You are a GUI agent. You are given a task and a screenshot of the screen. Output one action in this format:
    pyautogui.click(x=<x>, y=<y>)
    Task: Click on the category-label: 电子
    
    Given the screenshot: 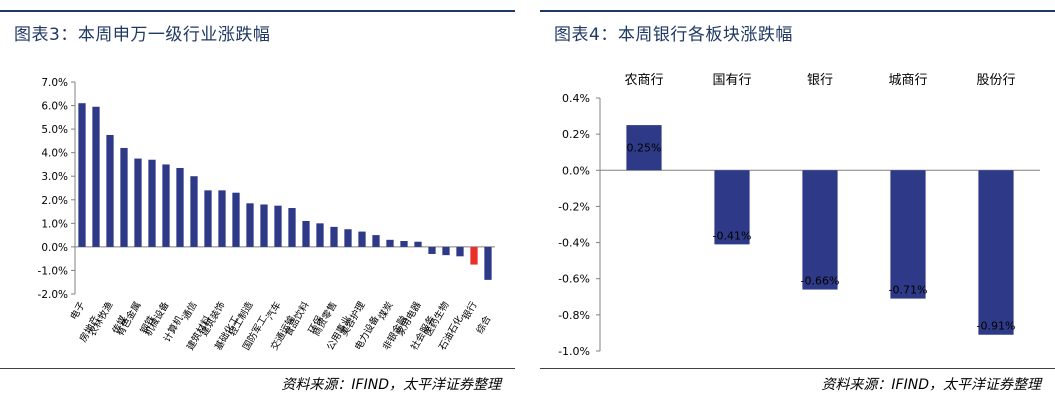 What is the action you would take?
    pyautogui.click(x=78, y=310)
    